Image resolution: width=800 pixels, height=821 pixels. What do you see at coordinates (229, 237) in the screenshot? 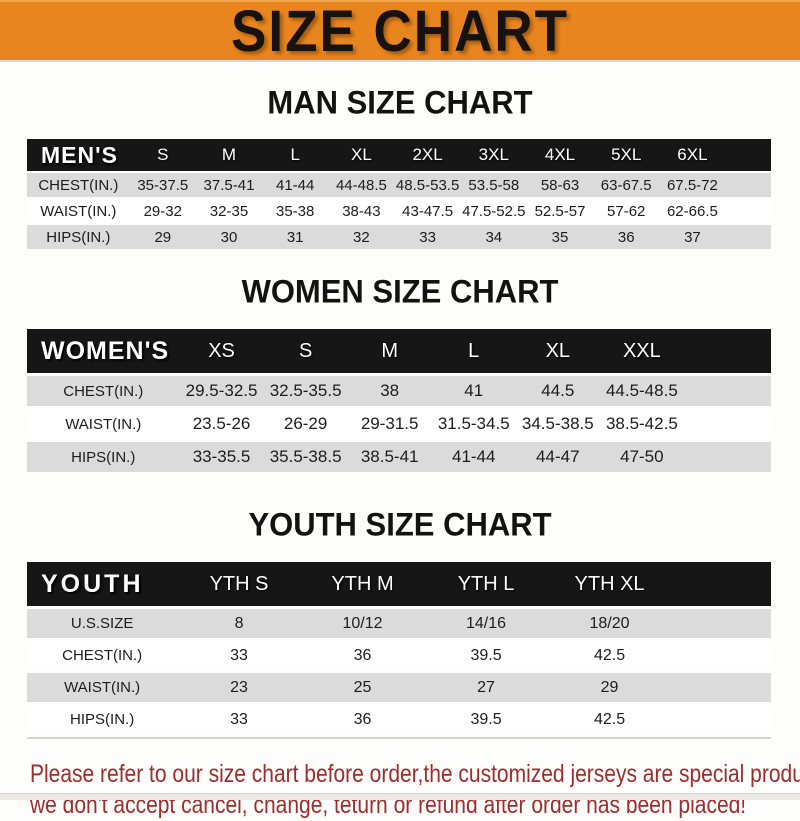
I see `measurement-value-cell: 30` at bounding box center [229, 237].